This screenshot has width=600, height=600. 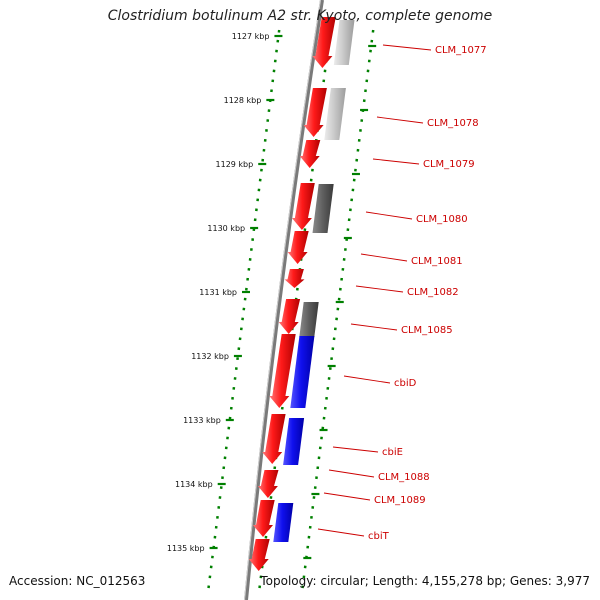 What do you see at coordinates (405, 383) in the screenshot?
I see `gene-label: cbiD` at bounding box center [405, 383].